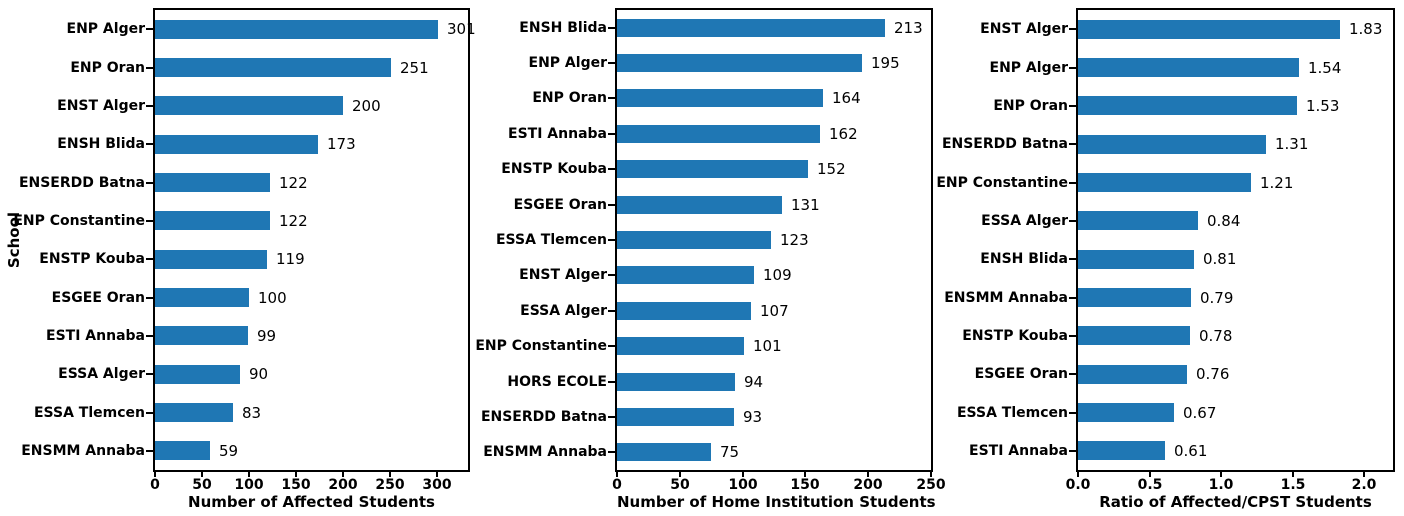 This screenshot has width=1404, height=516. Describe the element at coordinates (1293, 485) in the screenshot. I see `x-tick-label: 1.5` at that location.